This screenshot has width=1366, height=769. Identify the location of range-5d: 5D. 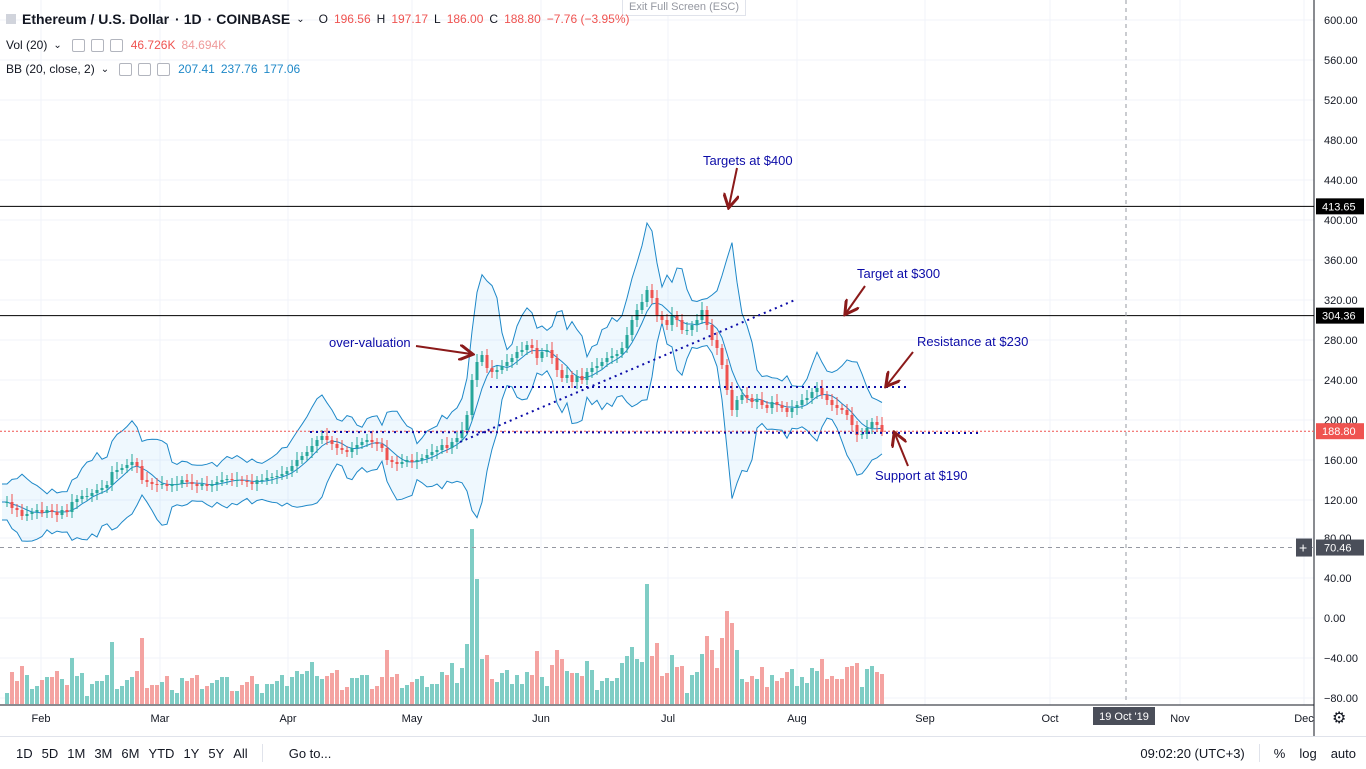
(50, 753).